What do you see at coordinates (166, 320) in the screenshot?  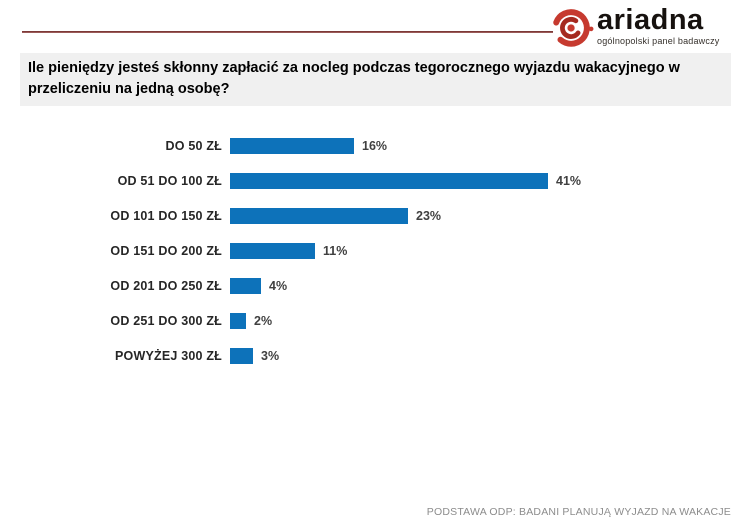 I see `category-label: OD 251 DO 300 ZŁ` at bounding box center [166, 320].